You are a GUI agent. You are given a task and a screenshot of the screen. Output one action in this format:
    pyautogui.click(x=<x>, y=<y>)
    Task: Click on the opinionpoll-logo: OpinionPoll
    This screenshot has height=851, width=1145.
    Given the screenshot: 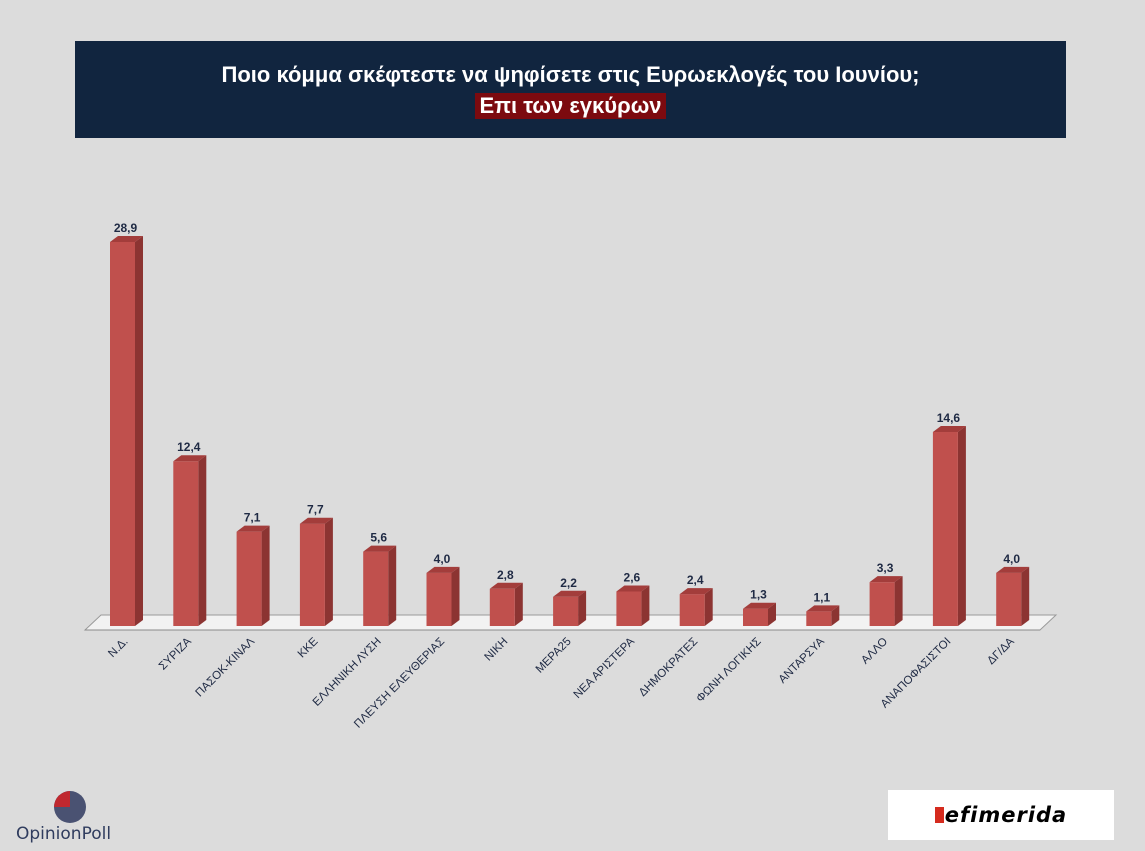 What is the action you would take?
    pyautogui.click(x=76, y=818)
    